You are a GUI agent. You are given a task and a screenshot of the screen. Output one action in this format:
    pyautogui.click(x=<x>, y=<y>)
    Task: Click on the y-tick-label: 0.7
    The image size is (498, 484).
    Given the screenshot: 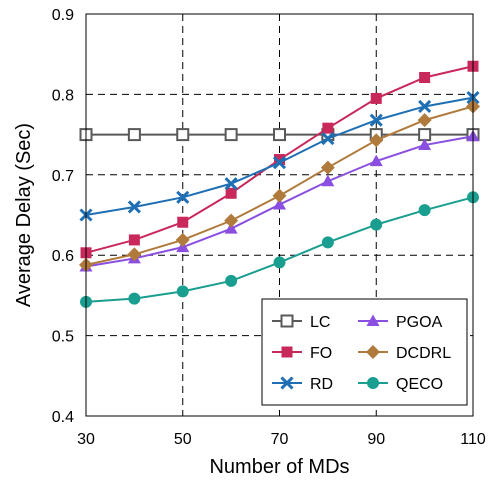 What is the action you would take?
    pyautogui.click(x=63, y=176)
    